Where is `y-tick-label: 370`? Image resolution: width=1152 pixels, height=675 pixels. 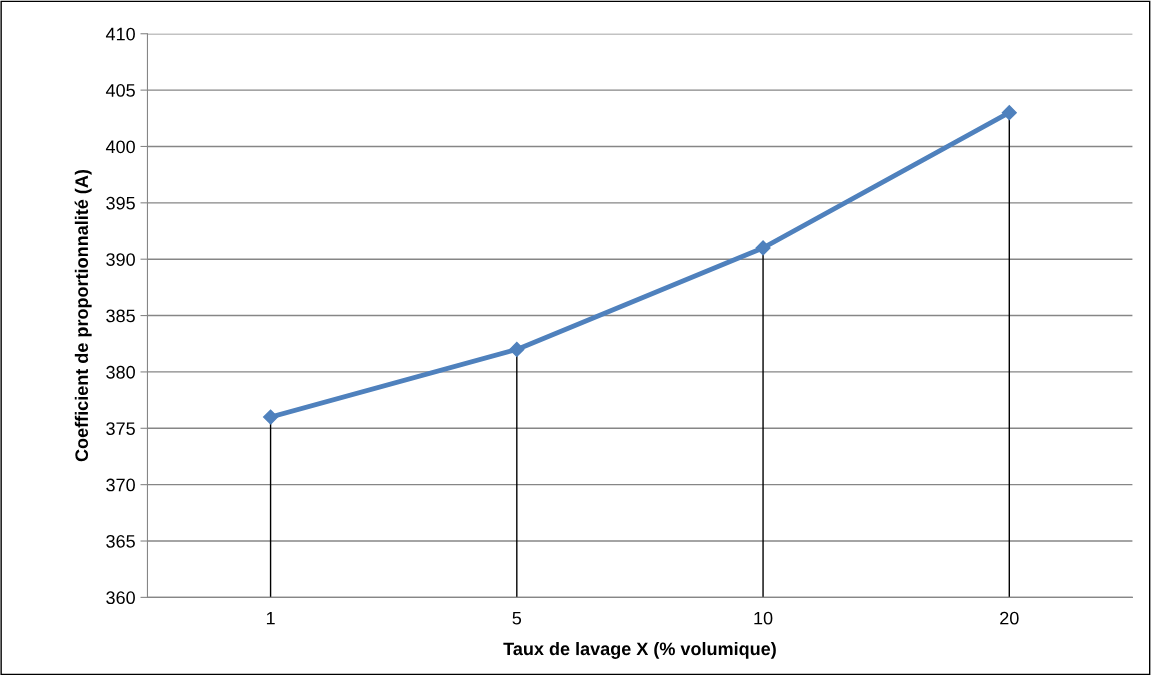
y-tick-label: 370 is located at coordinates (120, 485).